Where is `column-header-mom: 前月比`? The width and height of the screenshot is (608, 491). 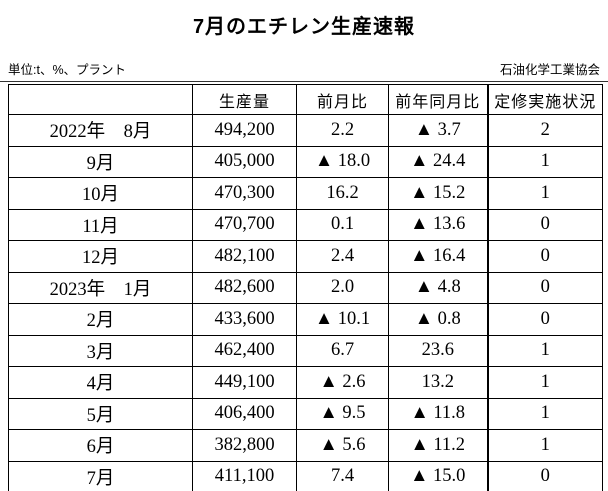 column-header-mom: 前月比 is located at coordinates (342, 99).